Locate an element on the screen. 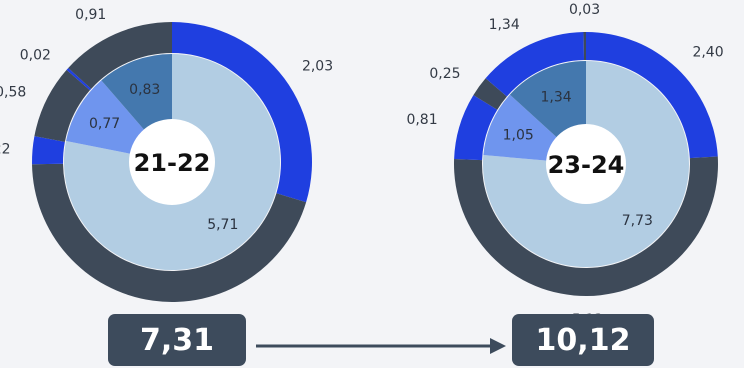  outer-label-23-24-3: 0,25 is located at coordinates (444, 74).